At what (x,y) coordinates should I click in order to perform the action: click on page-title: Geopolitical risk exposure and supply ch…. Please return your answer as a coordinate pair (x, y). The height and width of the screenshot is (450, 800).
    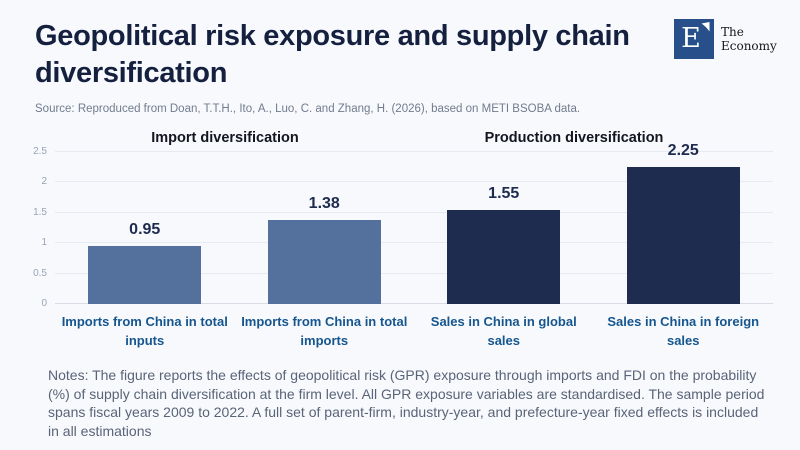
    Looking at the image, I should click on (365, 55).